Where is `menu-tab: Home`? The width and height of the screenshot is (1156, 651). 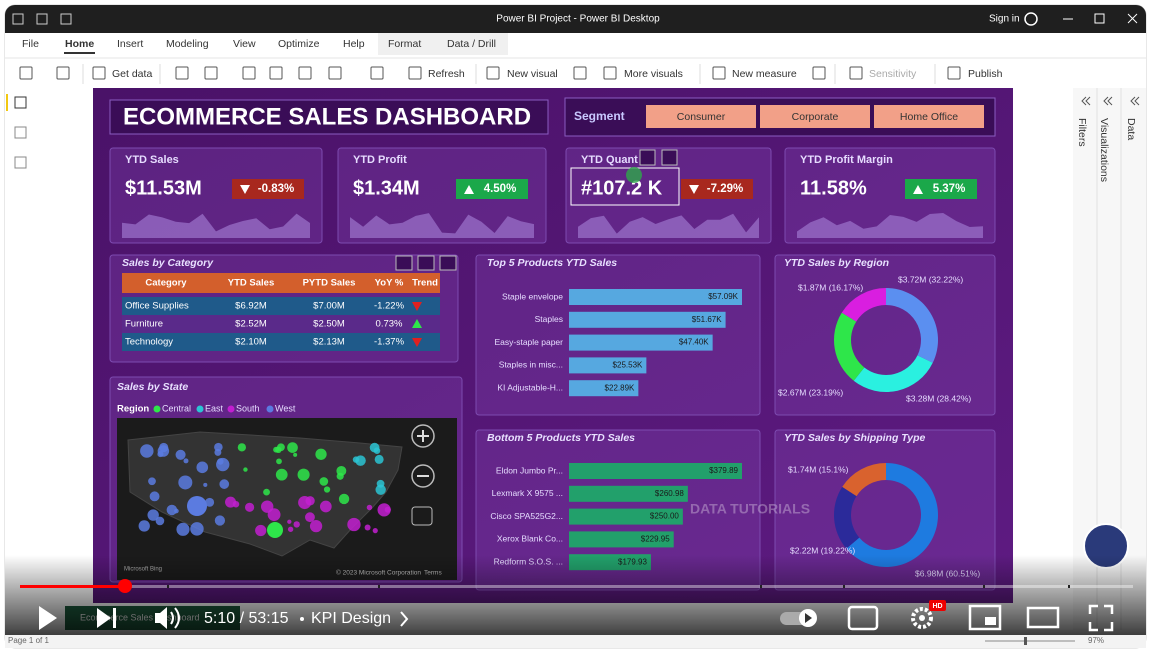 menu-tab: Home is located at coordinates (79, 44).